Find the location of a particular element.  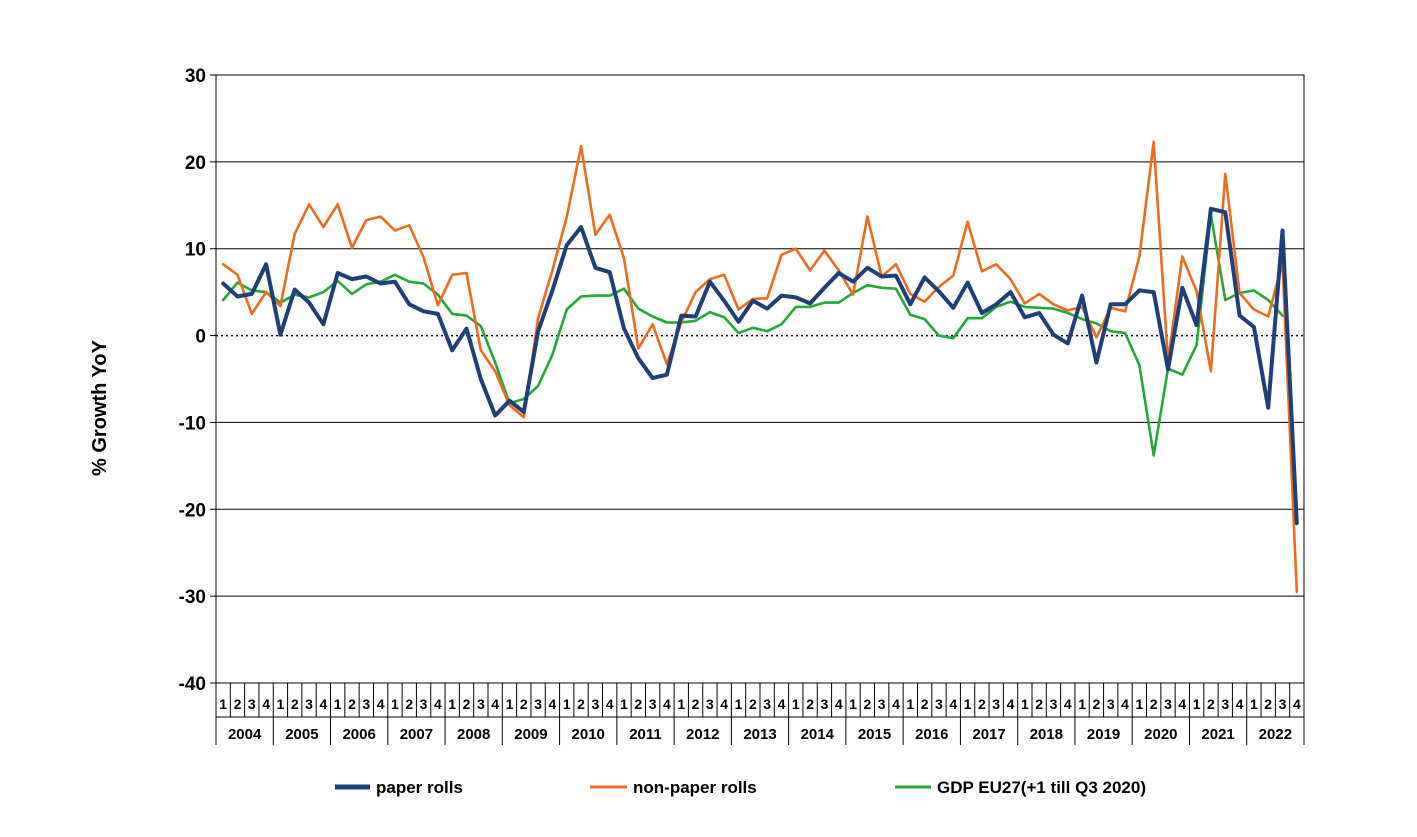

year-tick-label: 2006 is located at coordinates (358, 734).